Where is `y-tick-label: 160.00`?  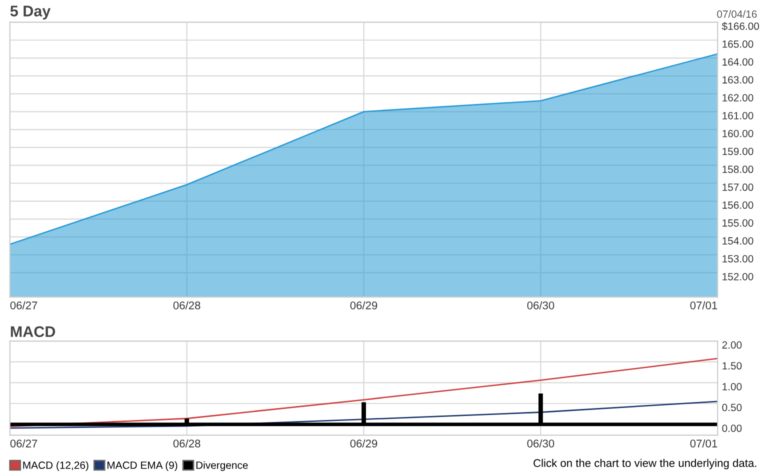
y-tick-label: 160.00 is located at coordinates (738, 134).